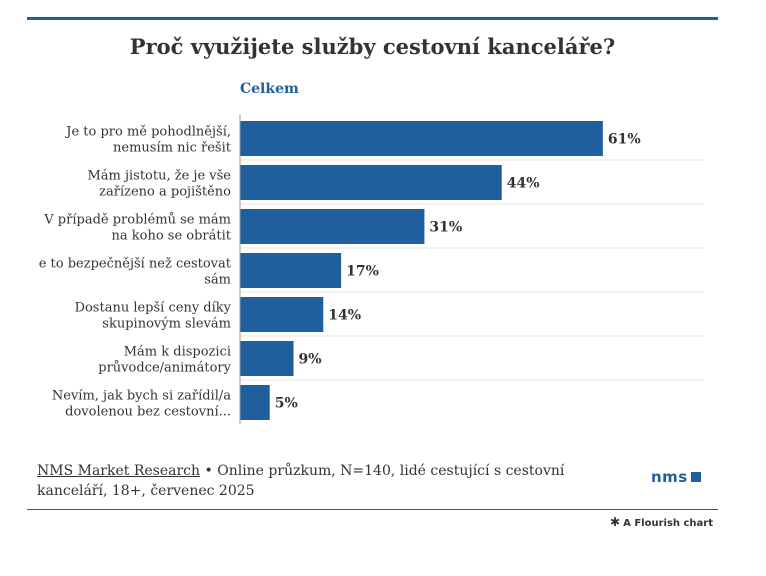  I want to click on flourish-credit-text: A Flourish chart, so click(668, 523).